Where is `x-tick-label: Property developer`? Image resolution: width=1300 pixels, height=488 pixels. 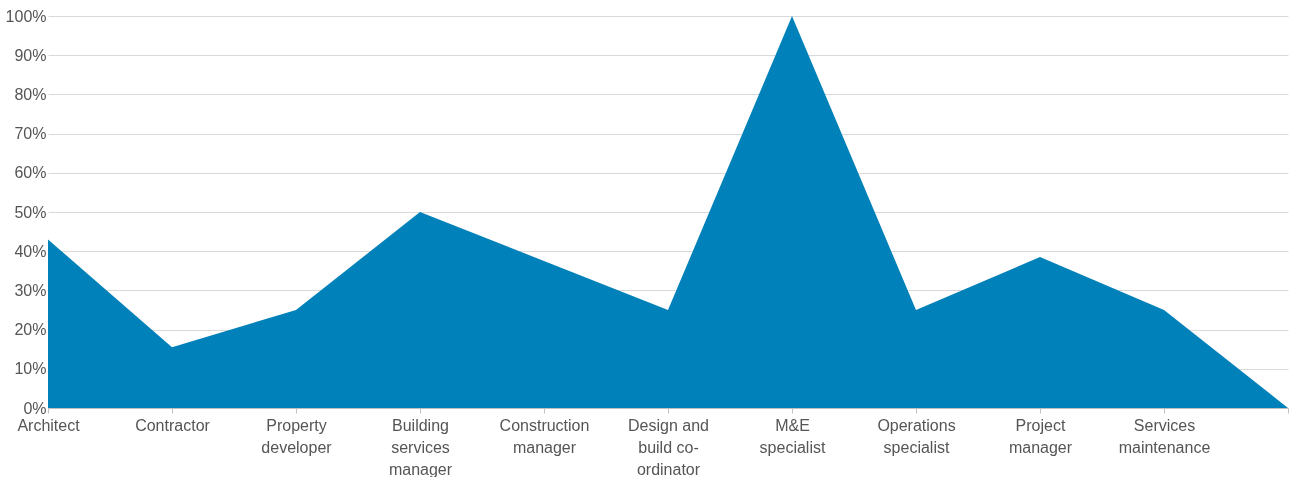
x-tick-label: Property developer is located at coordinates (297, 436).